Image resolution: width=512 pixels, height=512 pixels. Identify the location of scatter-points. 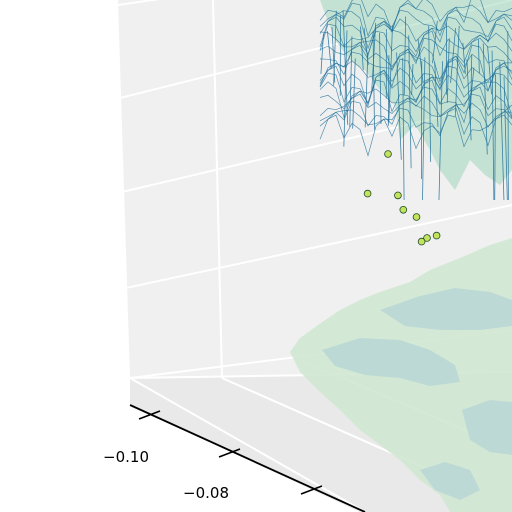
(402, 198).